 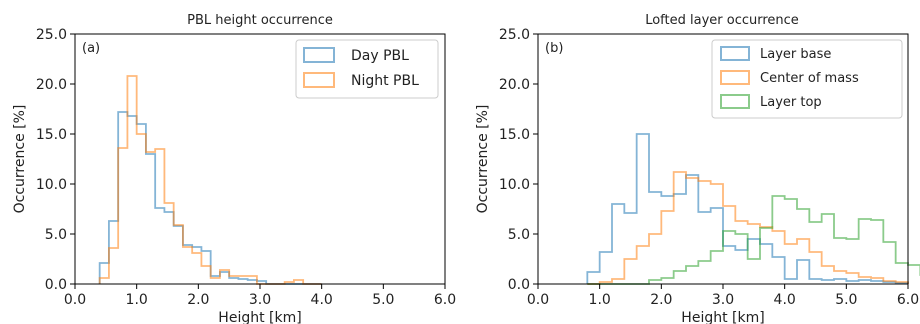 I want to click on panel-b-series-center-of-mass, so click(x=748, y=228).